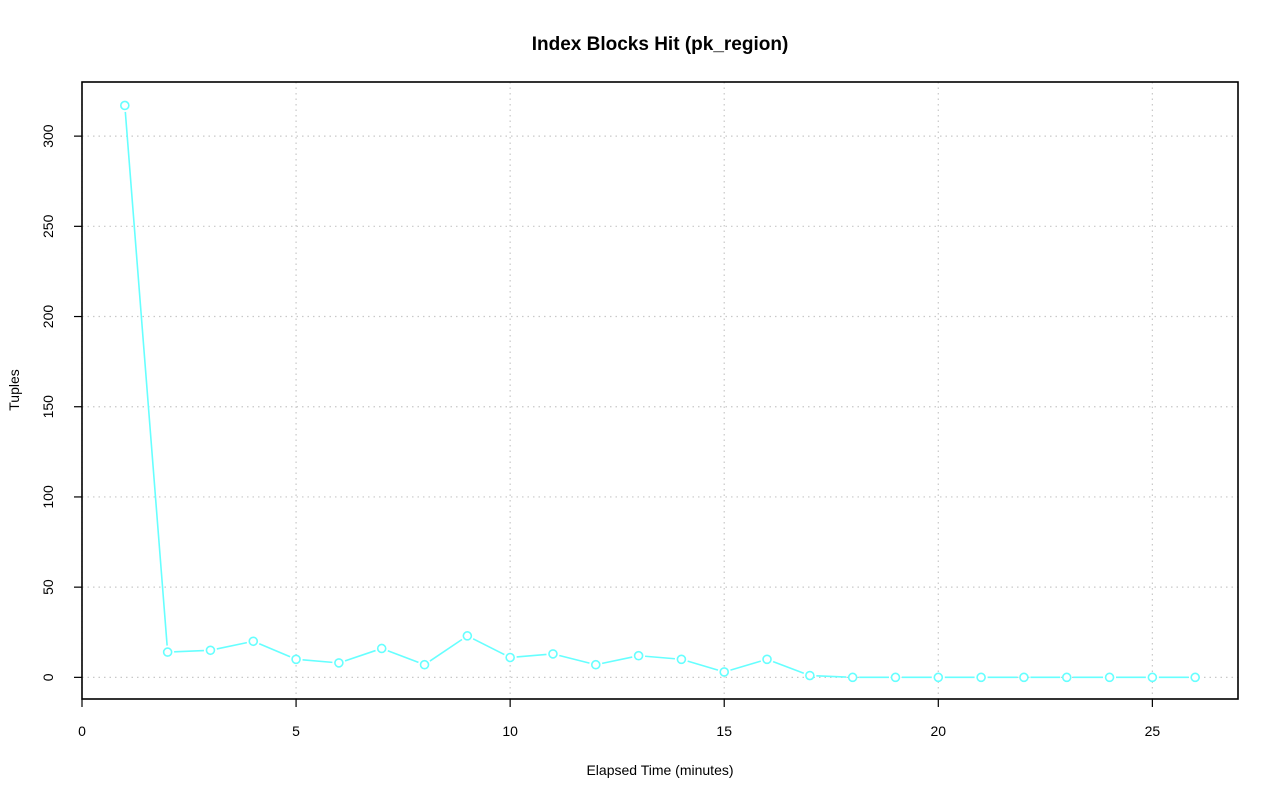 Image resolution: width=1280 pixels, height=801 pixels. I want to click on y-tick-label: 0, so click(48, 677).